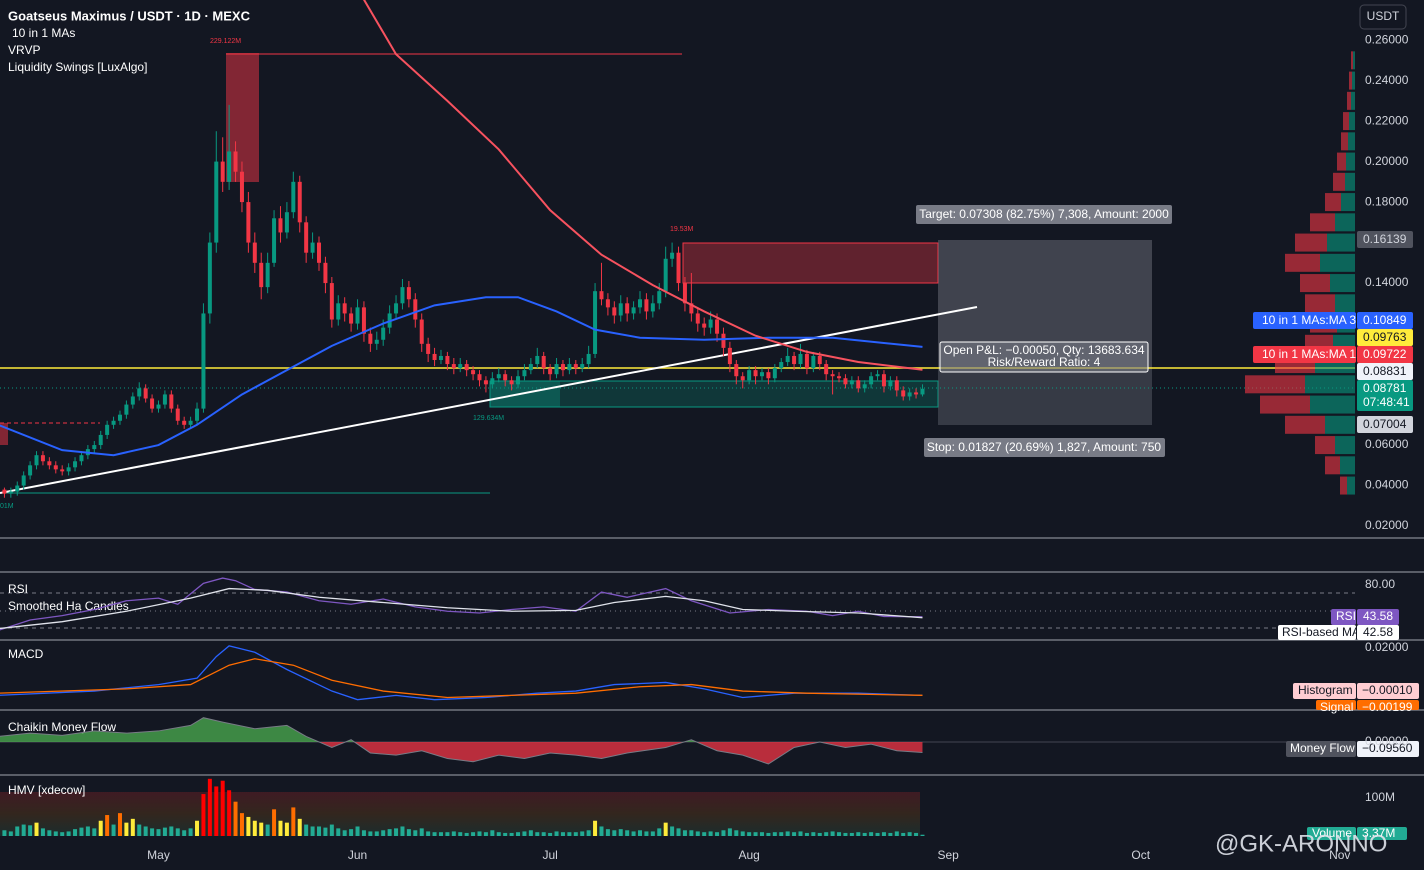 The width and height of the screenshot is (1424, 870). What do you see at coordinates (68, 606) in the screenshot?
I see `pane-subtitle: Smoothed Ha Candles` at bounding box center [68, 606].